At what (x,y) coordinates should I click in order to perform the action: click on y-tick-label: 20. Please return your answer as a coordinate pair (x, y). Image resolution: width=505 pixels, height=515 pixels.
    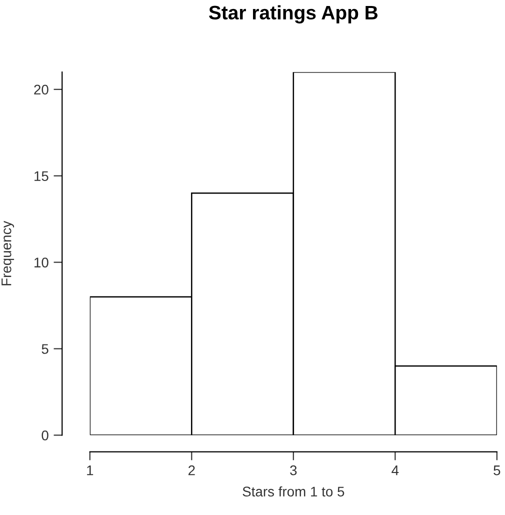
    Looking at the image, I should click on (41, 89).